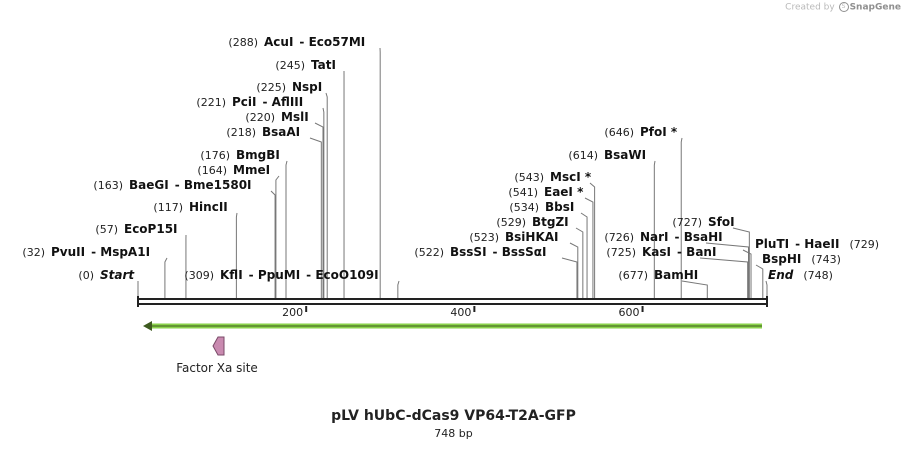  What do you see at coordinates (332, 42) in the screenshot?
I see `site-extra-label: - Eco57MI` at bounding box center [332, 42].